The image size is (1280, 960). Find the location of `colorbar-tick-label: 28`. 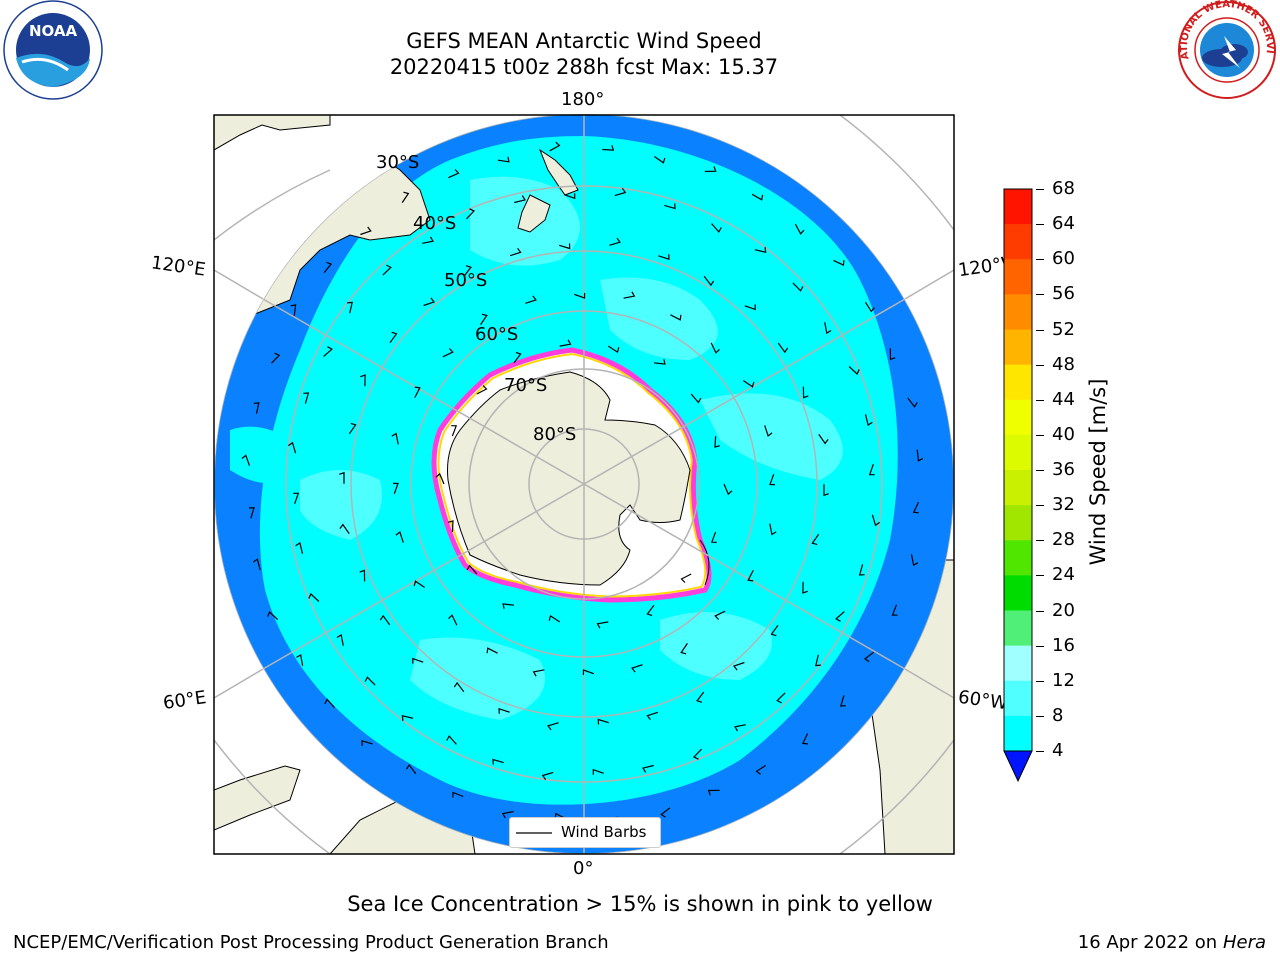

colorbar-tick-label: 28 is located at coordinates (1063, 540).